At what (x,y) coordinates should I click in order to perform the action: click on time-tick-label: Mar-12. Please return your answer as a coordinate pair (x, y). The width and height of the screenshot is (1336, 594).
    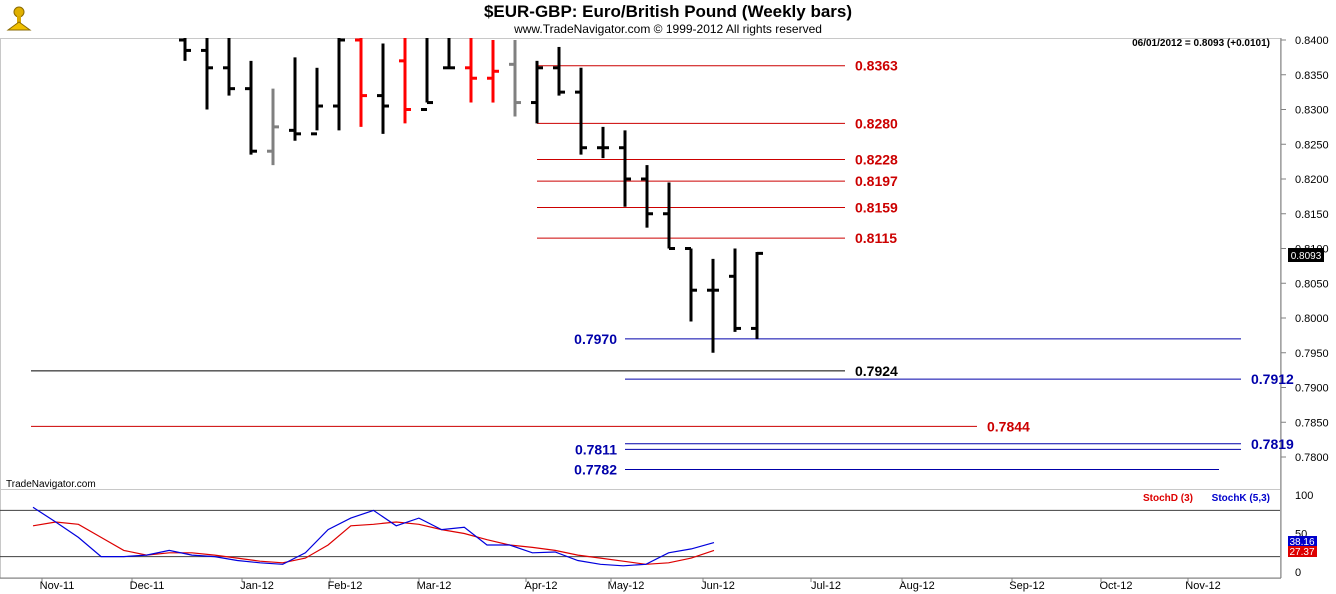
    Looking at the image, I should click on (434, 586).